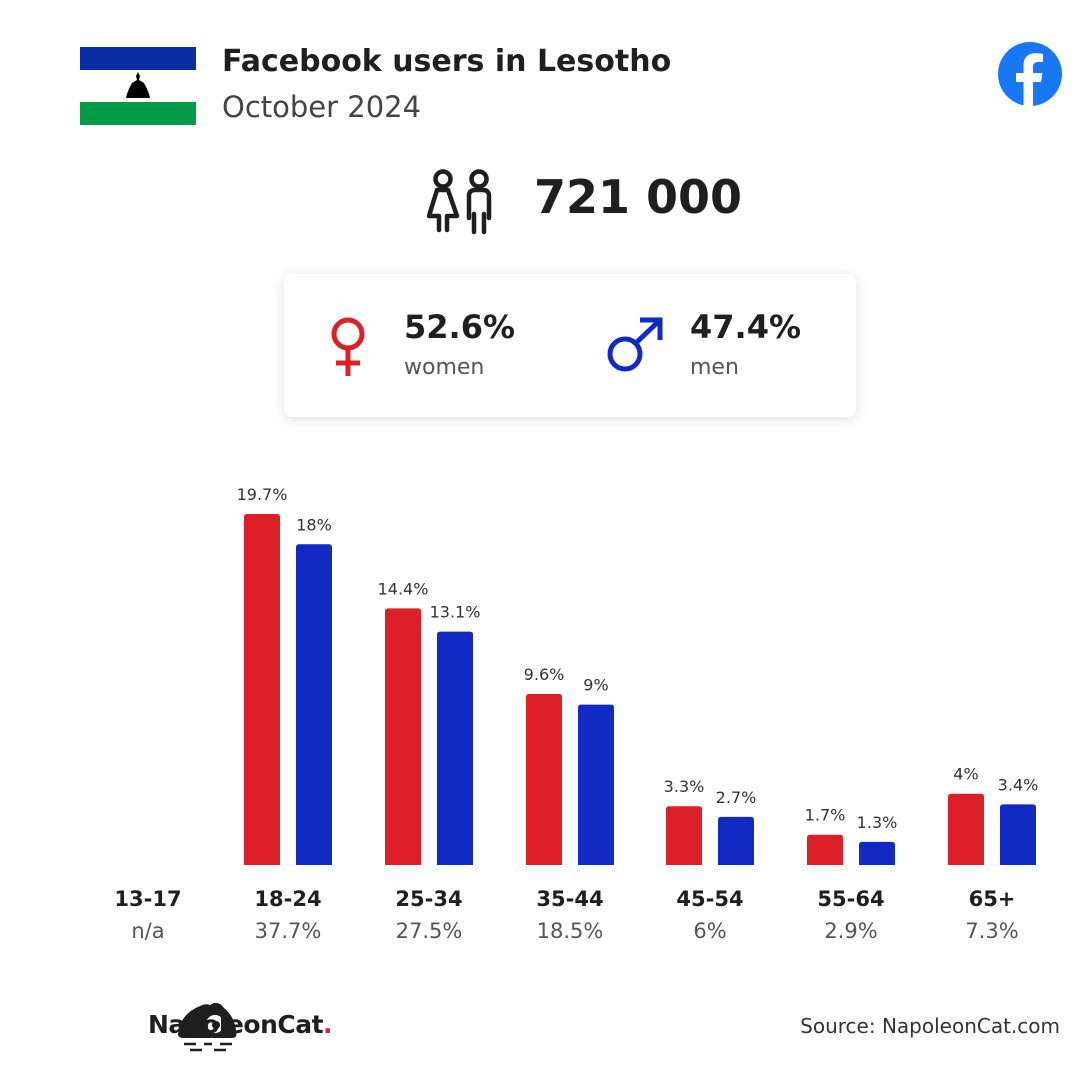 This screenshot has width=1080, height=1080. I want to click on chart-subtitle: October 2024, so click(322, 107).